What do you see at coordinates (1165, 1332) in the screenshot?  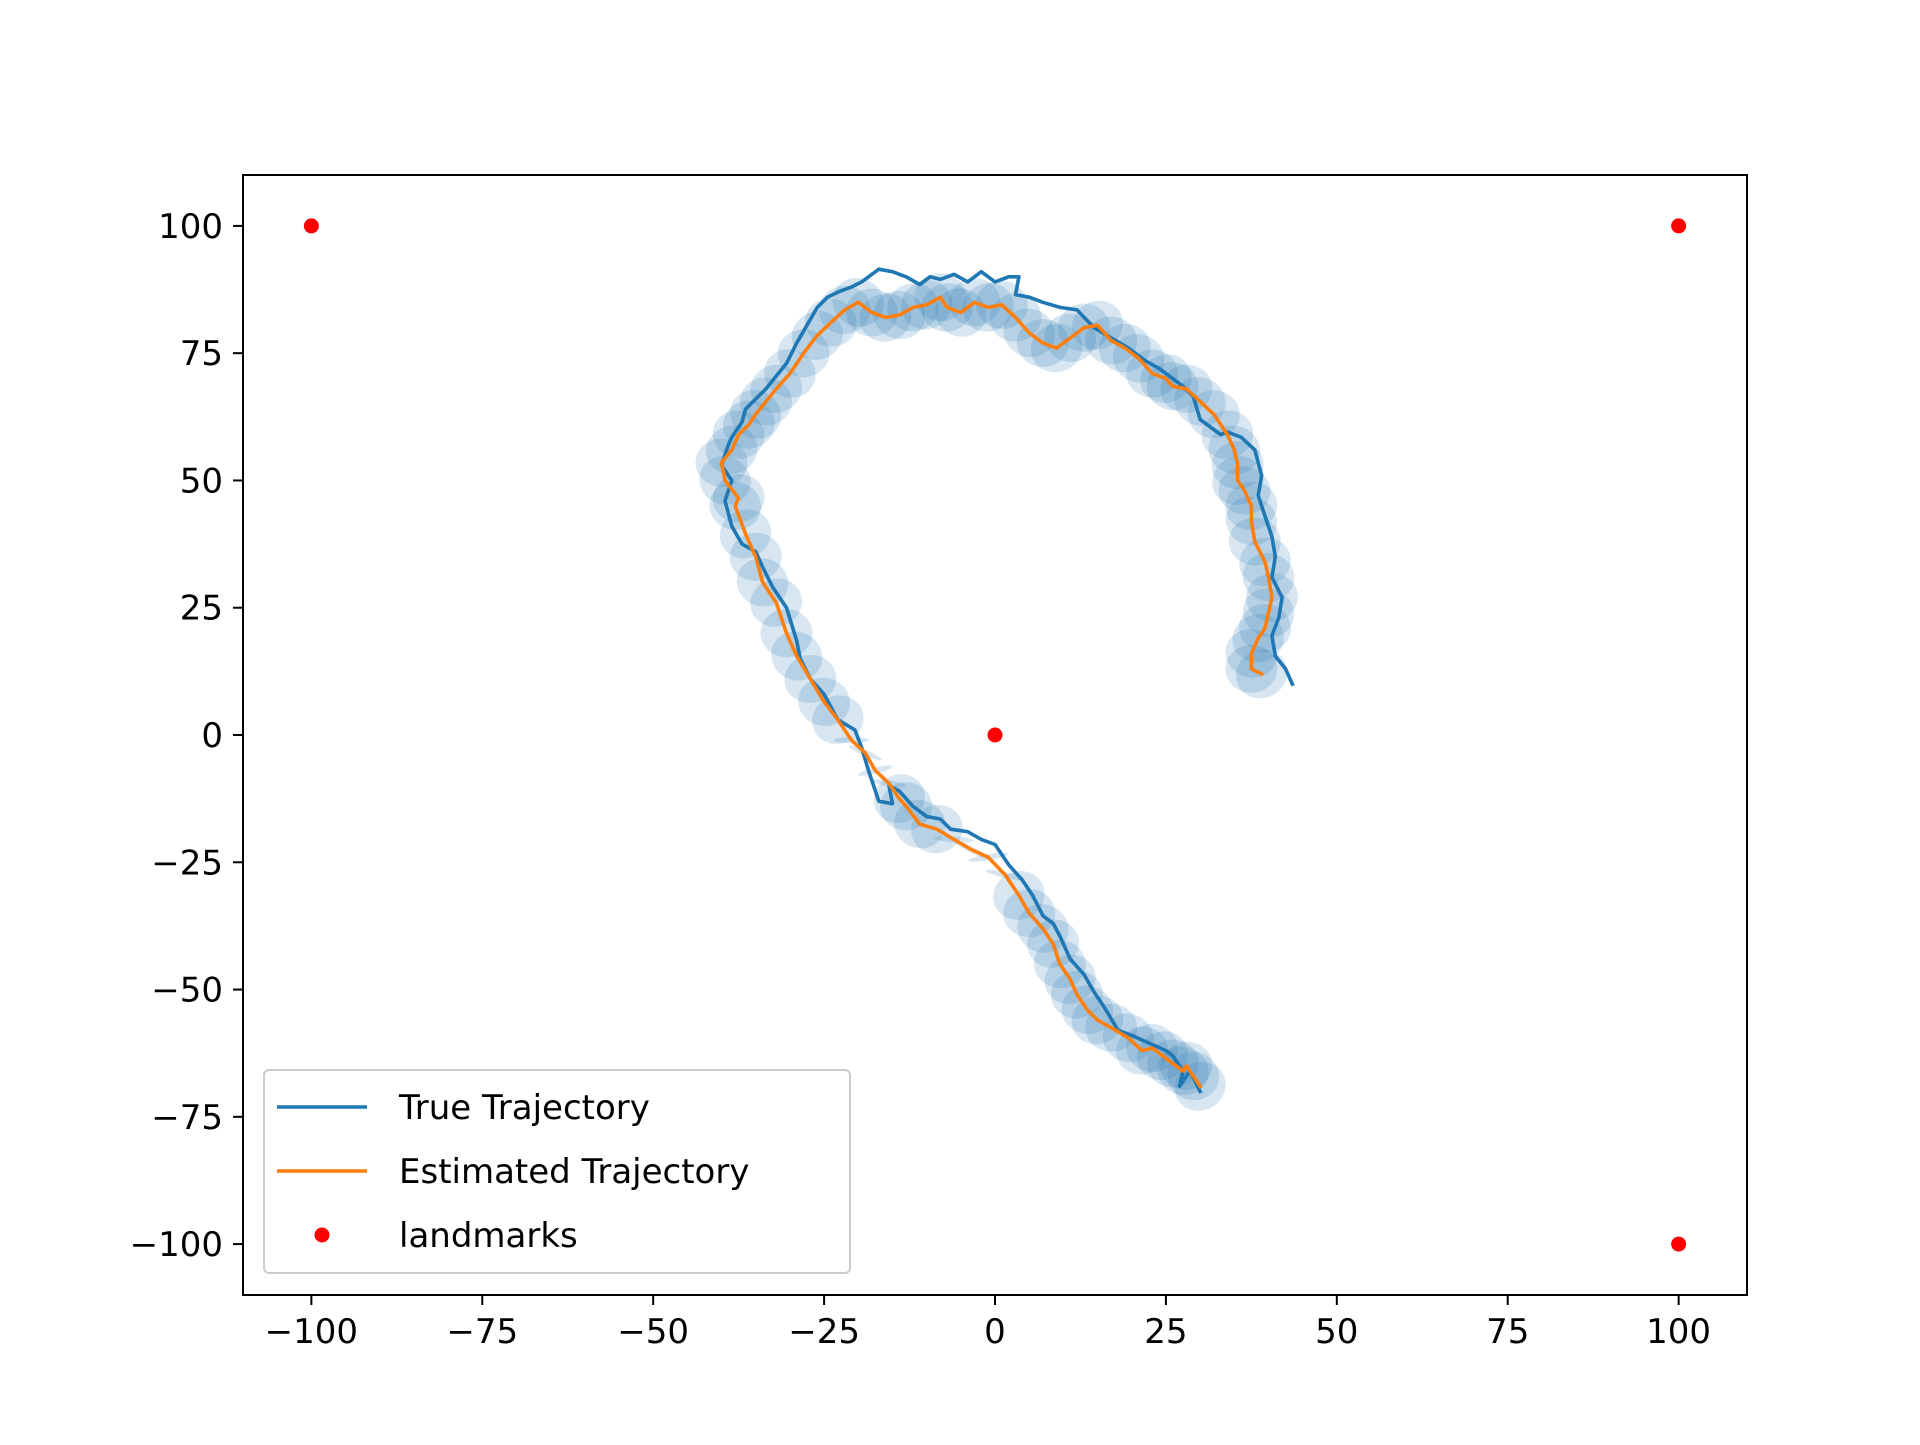 I see `x-tick-label: 25` at bounding box center [1165, 1332].